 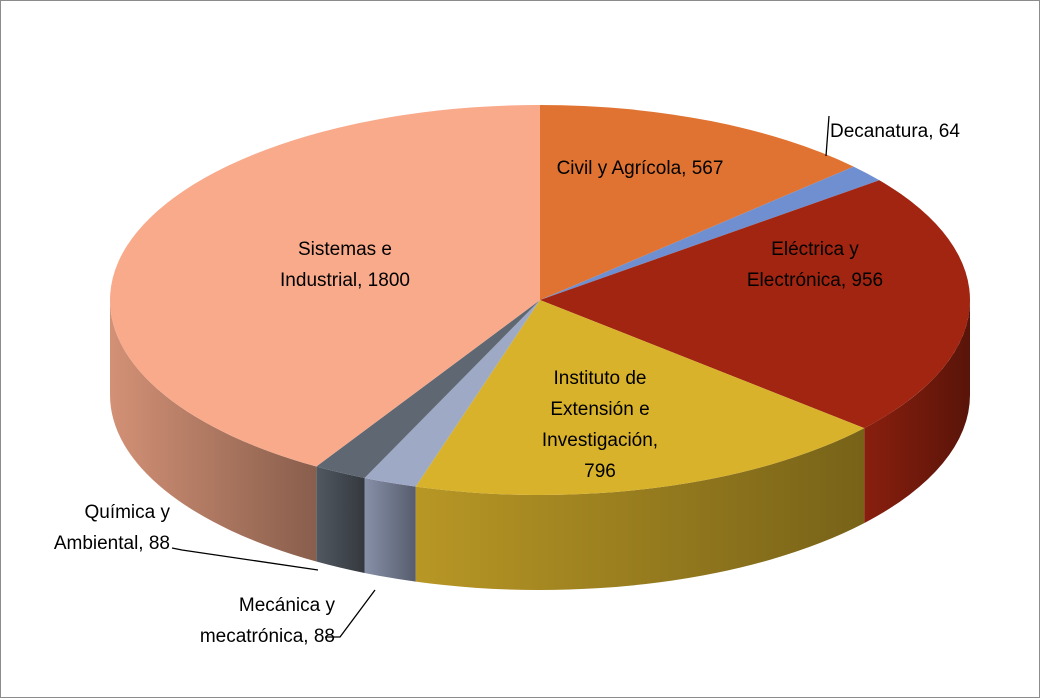 I want to click on data-label-text: Mecánica y mecatrónica, 88, so click(x=267, y=621).